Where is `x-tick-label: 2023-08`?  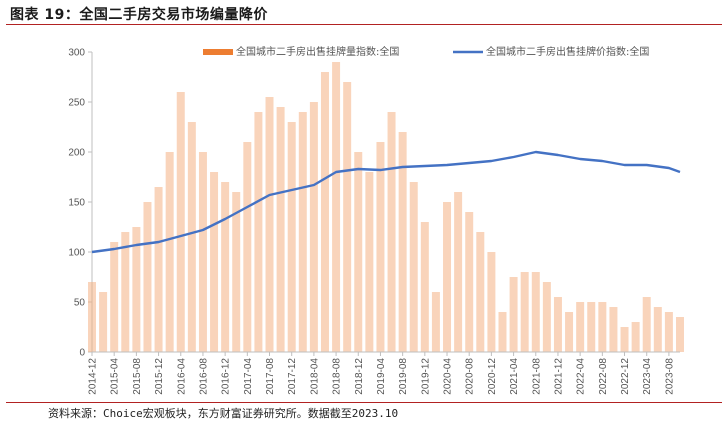
x-tick-label: 2023-08 is located at coordinates (669, 376).